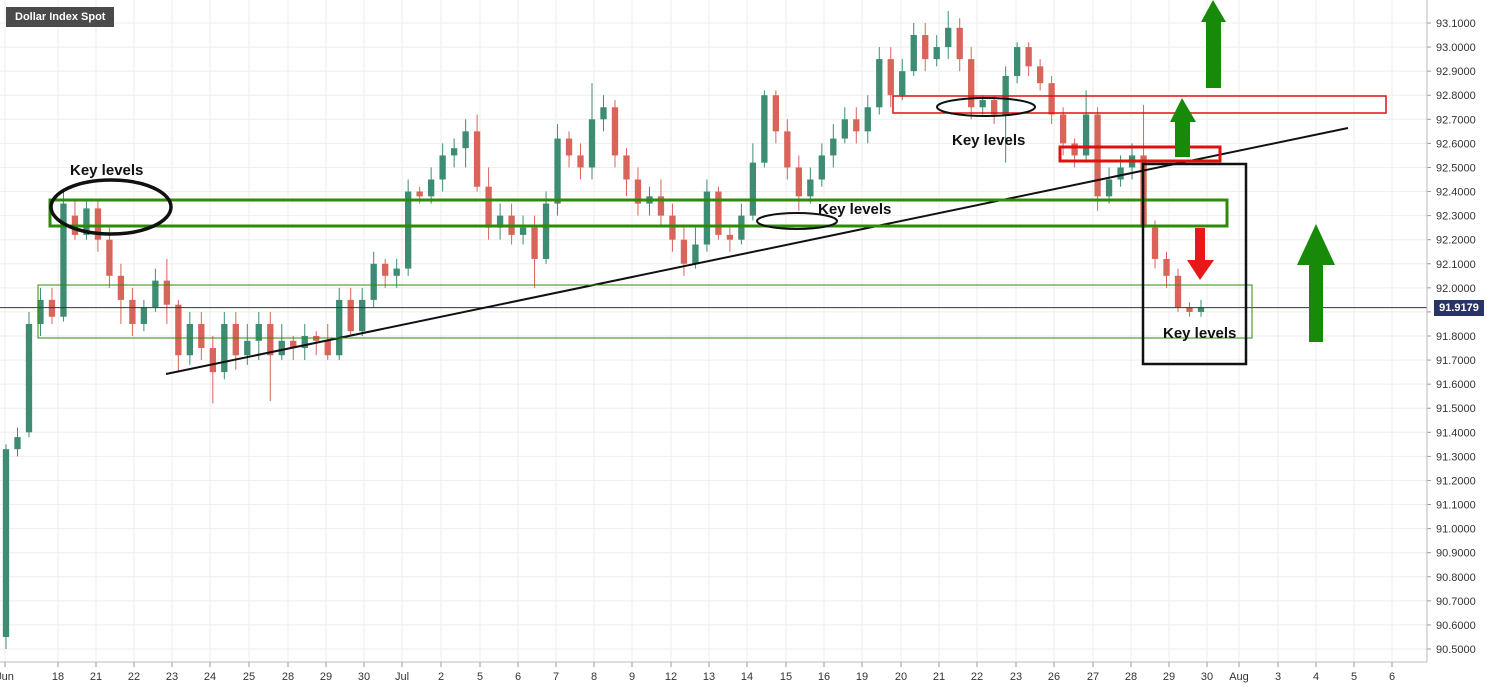  What do you see at coordinates (1139, 104) in the screenshot?
I see `key-level-box-red-upper` at bounding box center [1139, 104].